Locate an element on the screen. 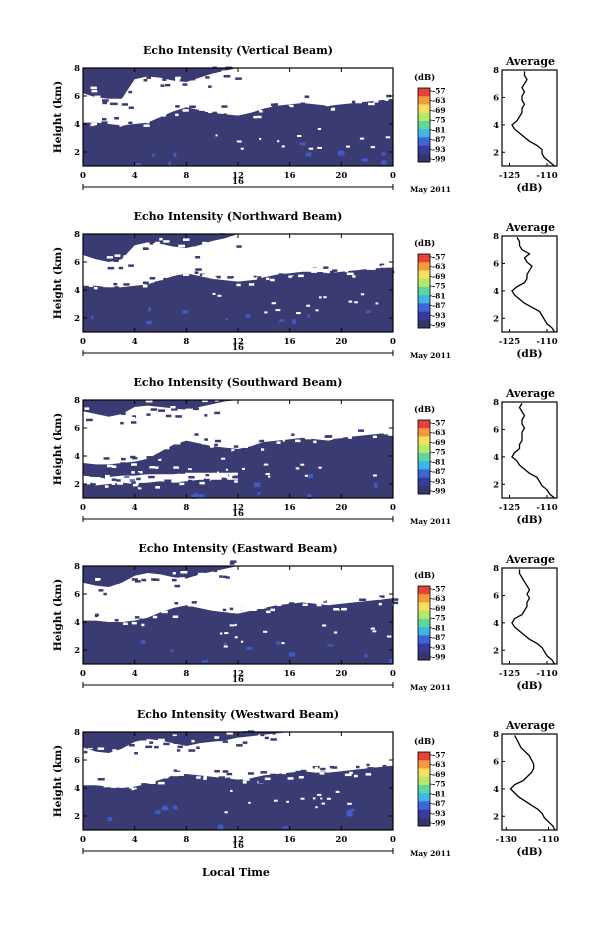 The width and height of the screenshot is (610, 929). avg-title: Average is located at coordinates (530, 61).